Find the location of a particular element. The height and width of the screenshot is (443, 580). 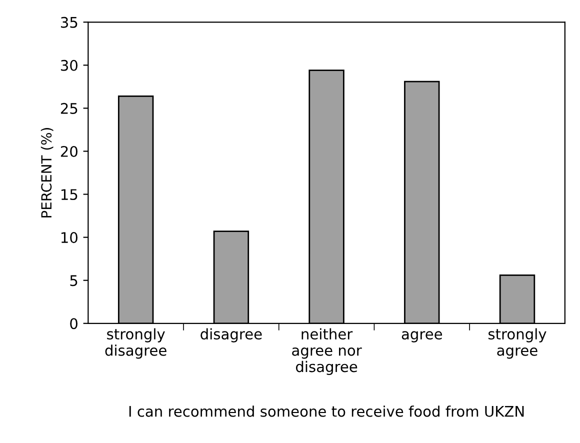

y-axis-title: PERCENT (%) is located at coordinates (47, 173).